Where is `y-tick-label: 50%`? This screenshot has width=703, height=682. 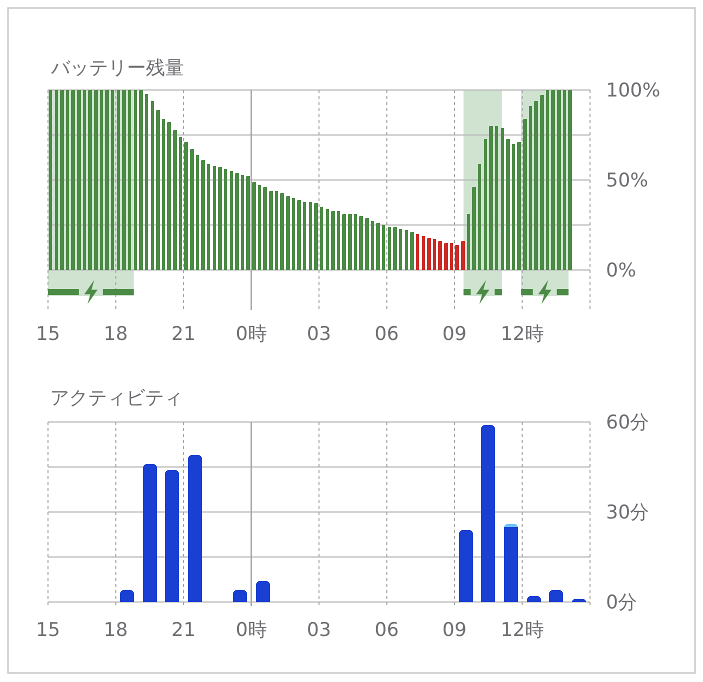
y-tick-label: 50% is located at coordinates (627, 181).